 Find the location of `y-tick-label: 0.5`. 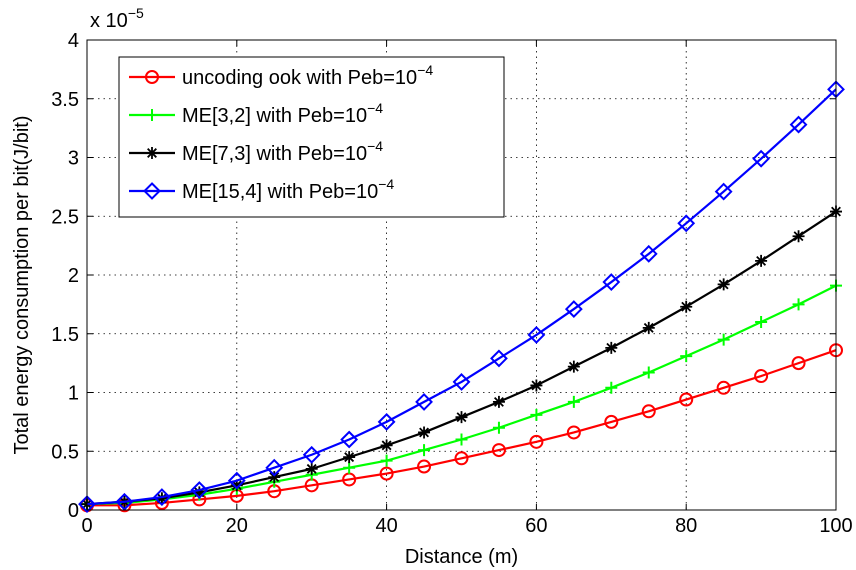

y-tick-label: 0.5 is located at coordinates (65, 452).